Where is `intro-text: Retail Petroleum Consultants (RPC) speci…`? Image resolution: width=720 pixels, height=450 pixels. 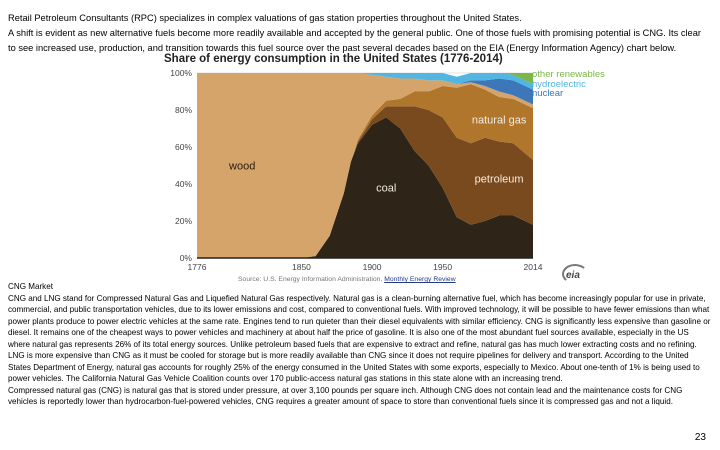
intro-text: Retail Petroleum Consultants (RPC) speci… is located at coordinates (358, 34).